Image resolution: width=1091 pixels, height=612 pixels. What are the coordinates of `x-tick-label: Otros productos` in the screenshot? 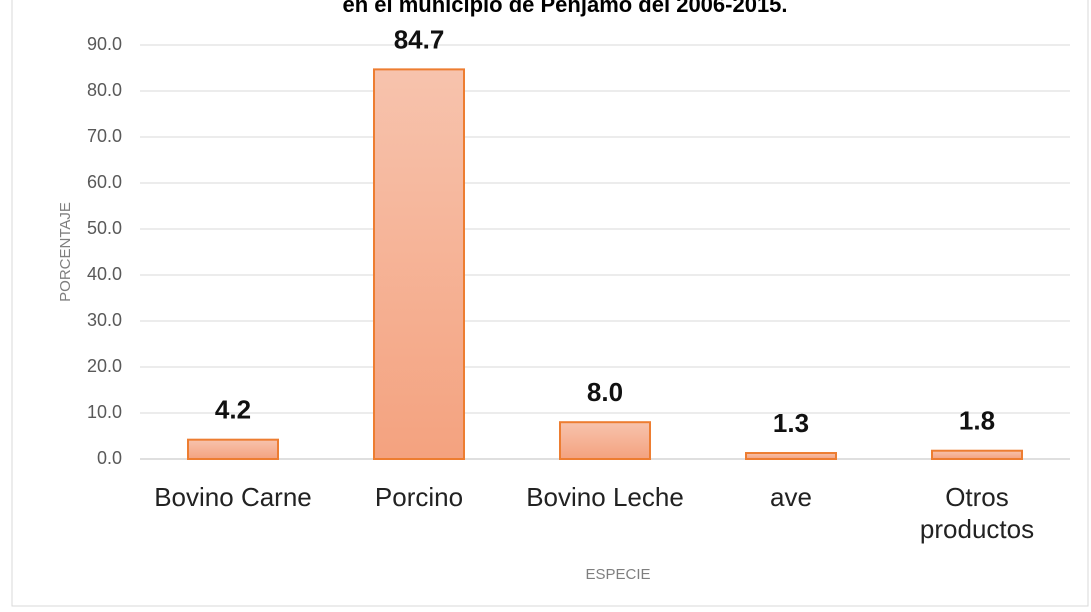 It's located at (977, 513).